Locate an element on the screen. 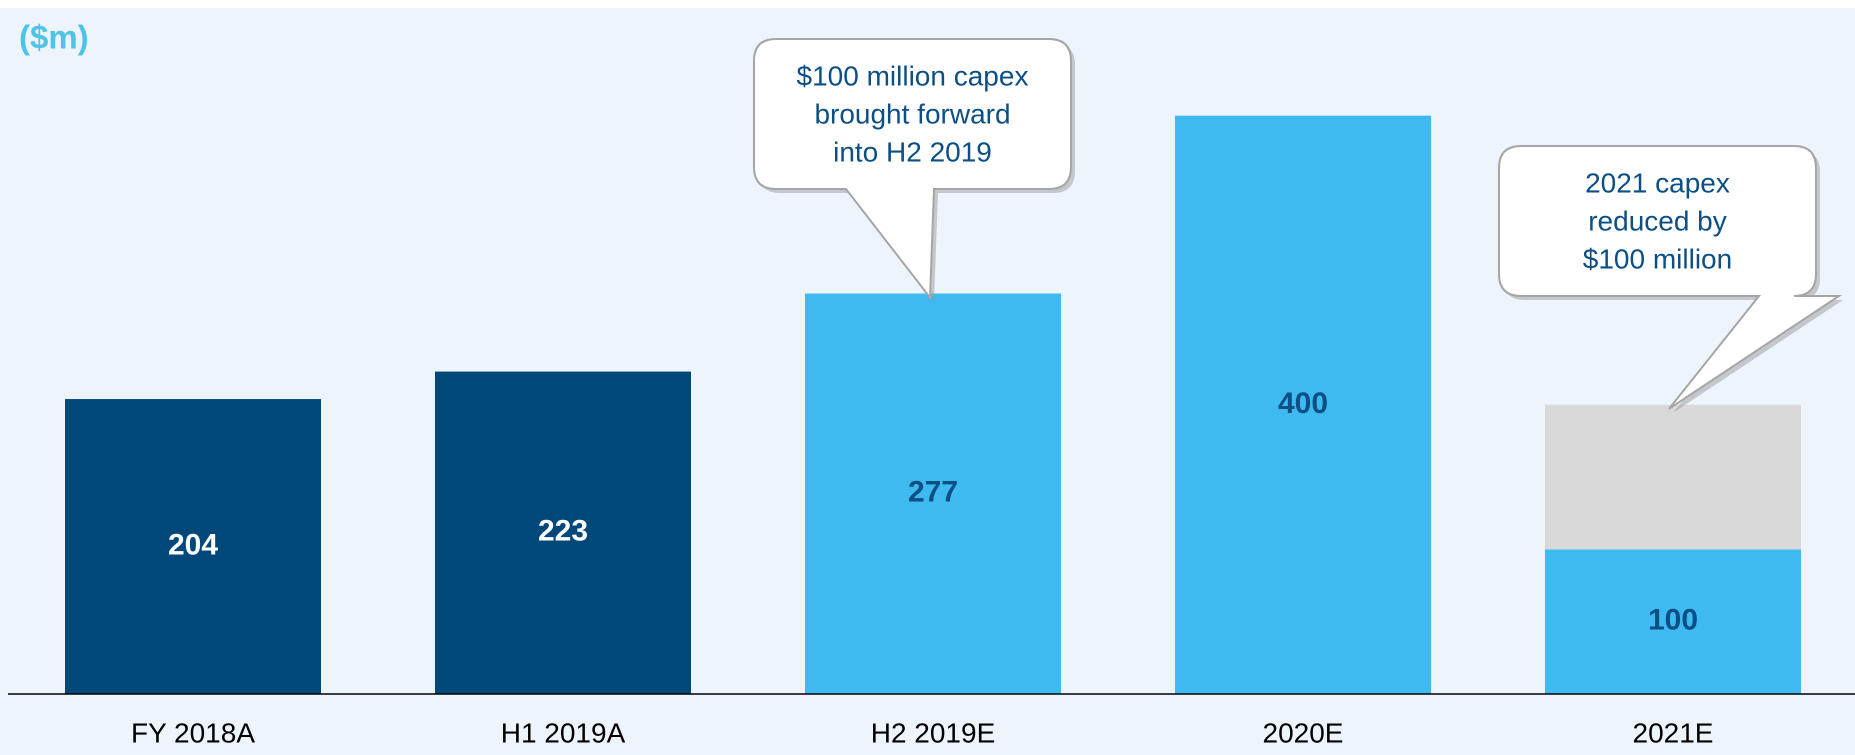 This screenshot has width=1855, height=755. unit-label: ($m) is located at coordinates (54, 37).